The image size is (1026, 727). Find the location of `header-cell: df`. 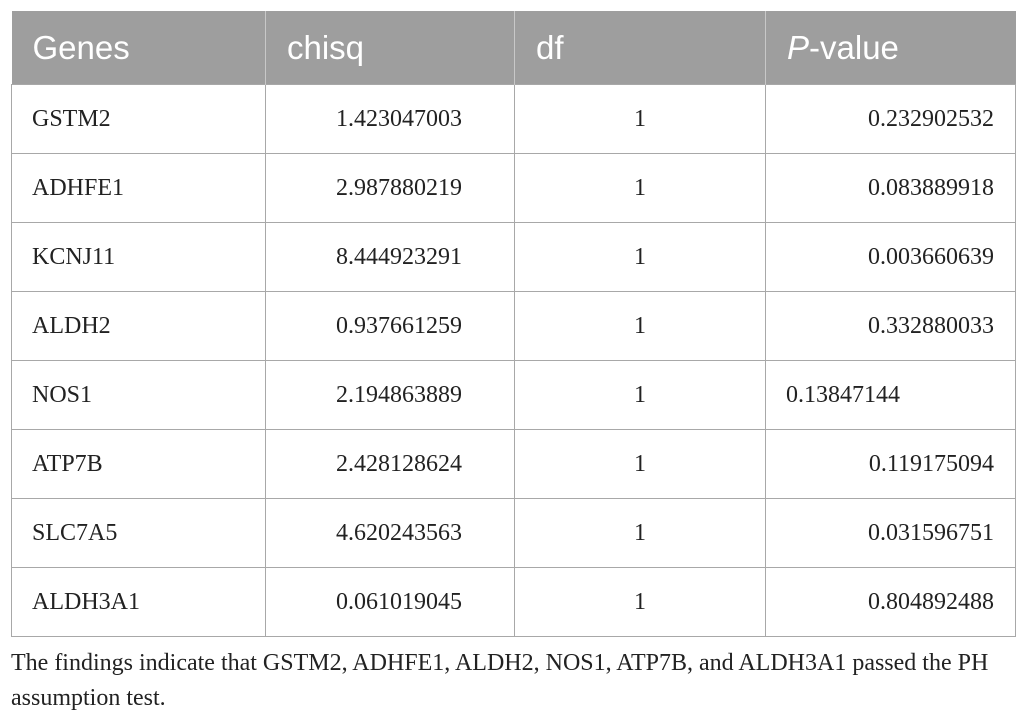

header-cell: df is located at coordinates (640, 48).